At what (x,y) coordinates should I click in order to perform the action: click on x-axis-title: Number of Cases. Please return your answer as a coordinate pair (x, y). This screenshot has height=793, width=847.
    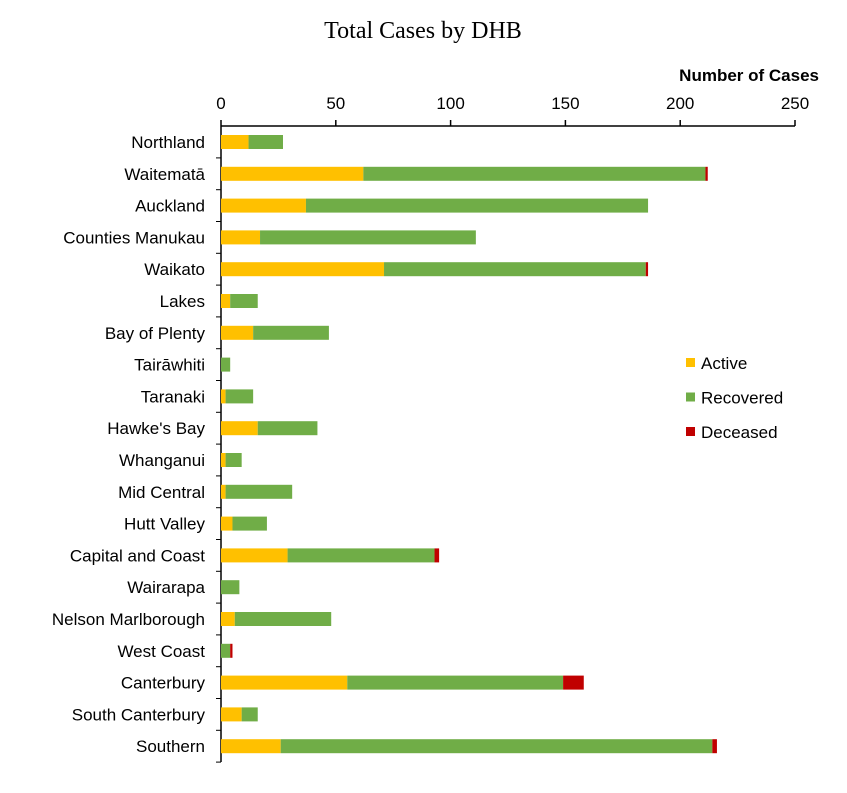
    Looking at the image, I should click on (749, 75).